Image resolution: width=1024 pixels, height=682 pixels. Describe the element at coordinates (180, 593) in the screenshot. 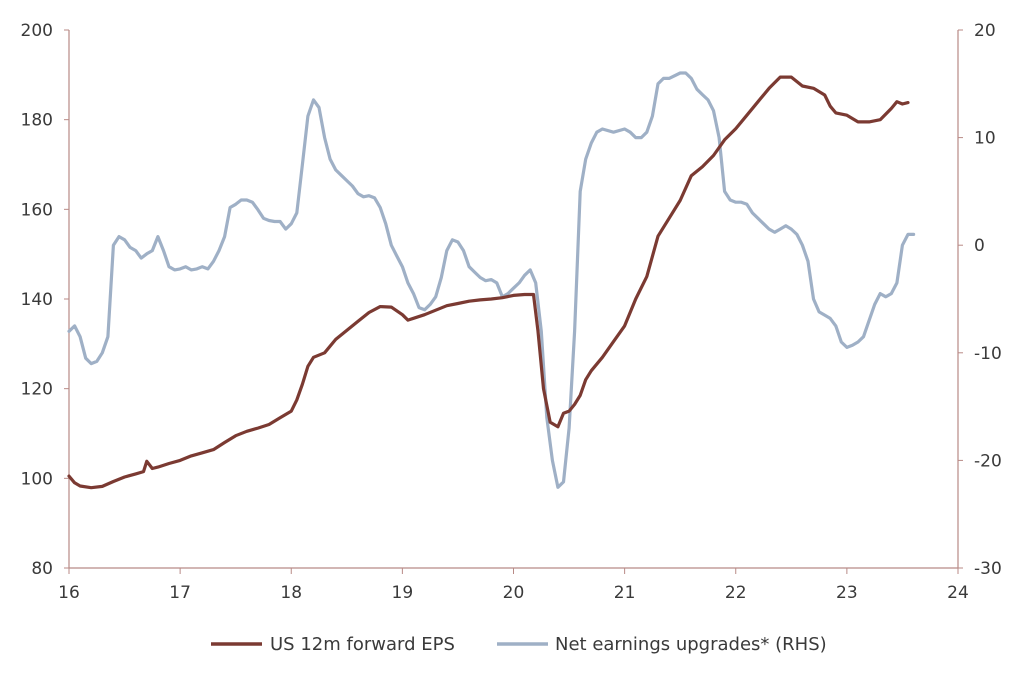

I see `x-tick-label: 17` at that location.